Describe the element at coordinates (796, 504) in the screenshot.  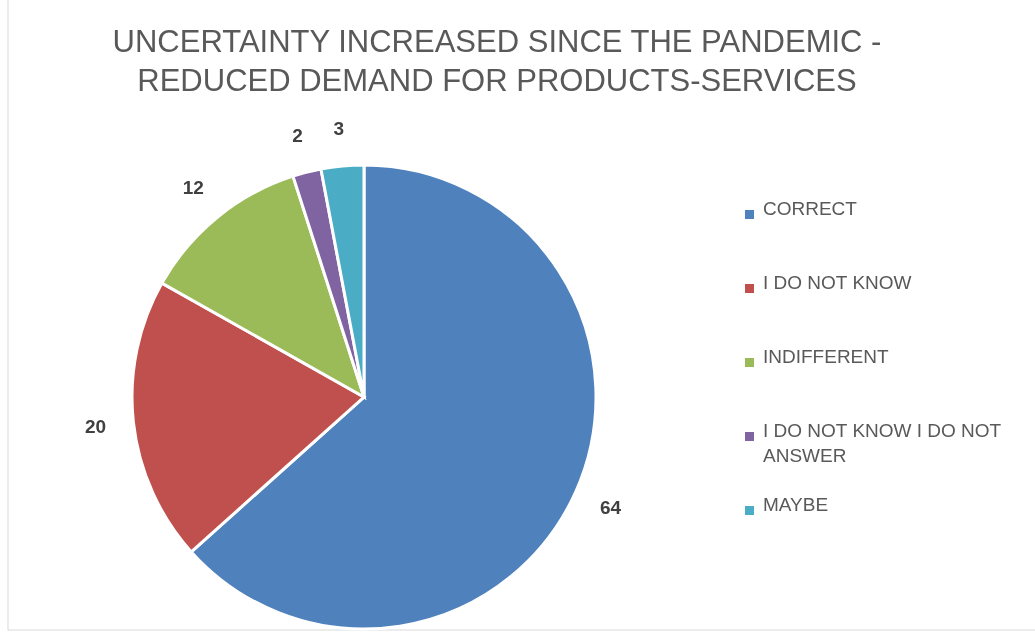
I see `legend-label: MAYBE` at that location.